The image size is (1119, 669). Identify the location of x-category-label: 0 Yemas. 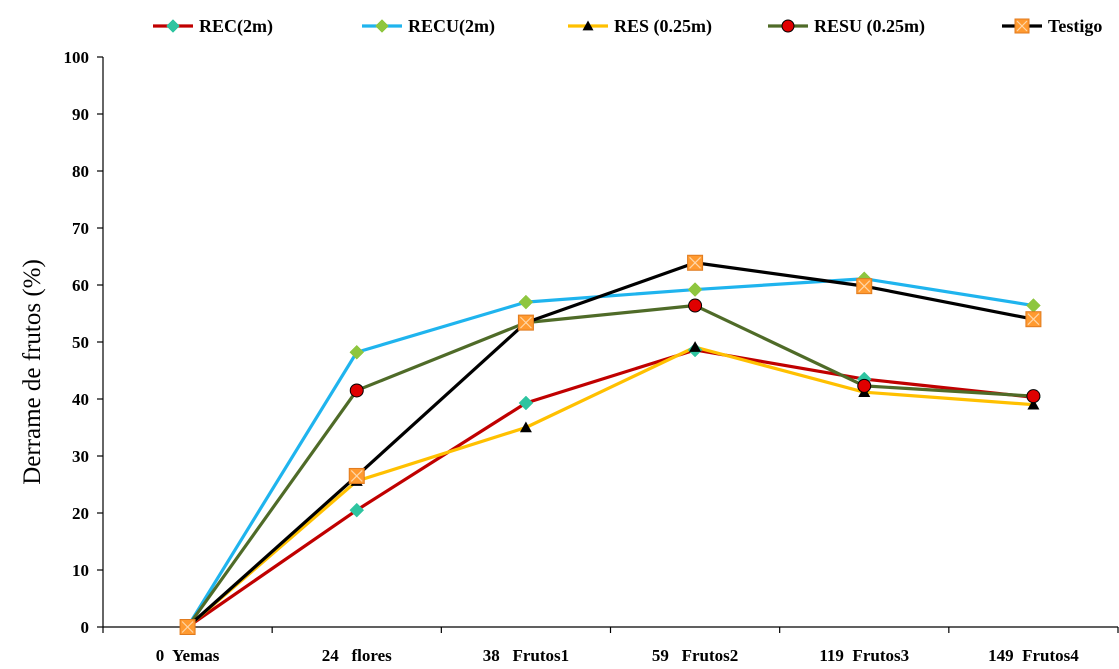
(188, 655).